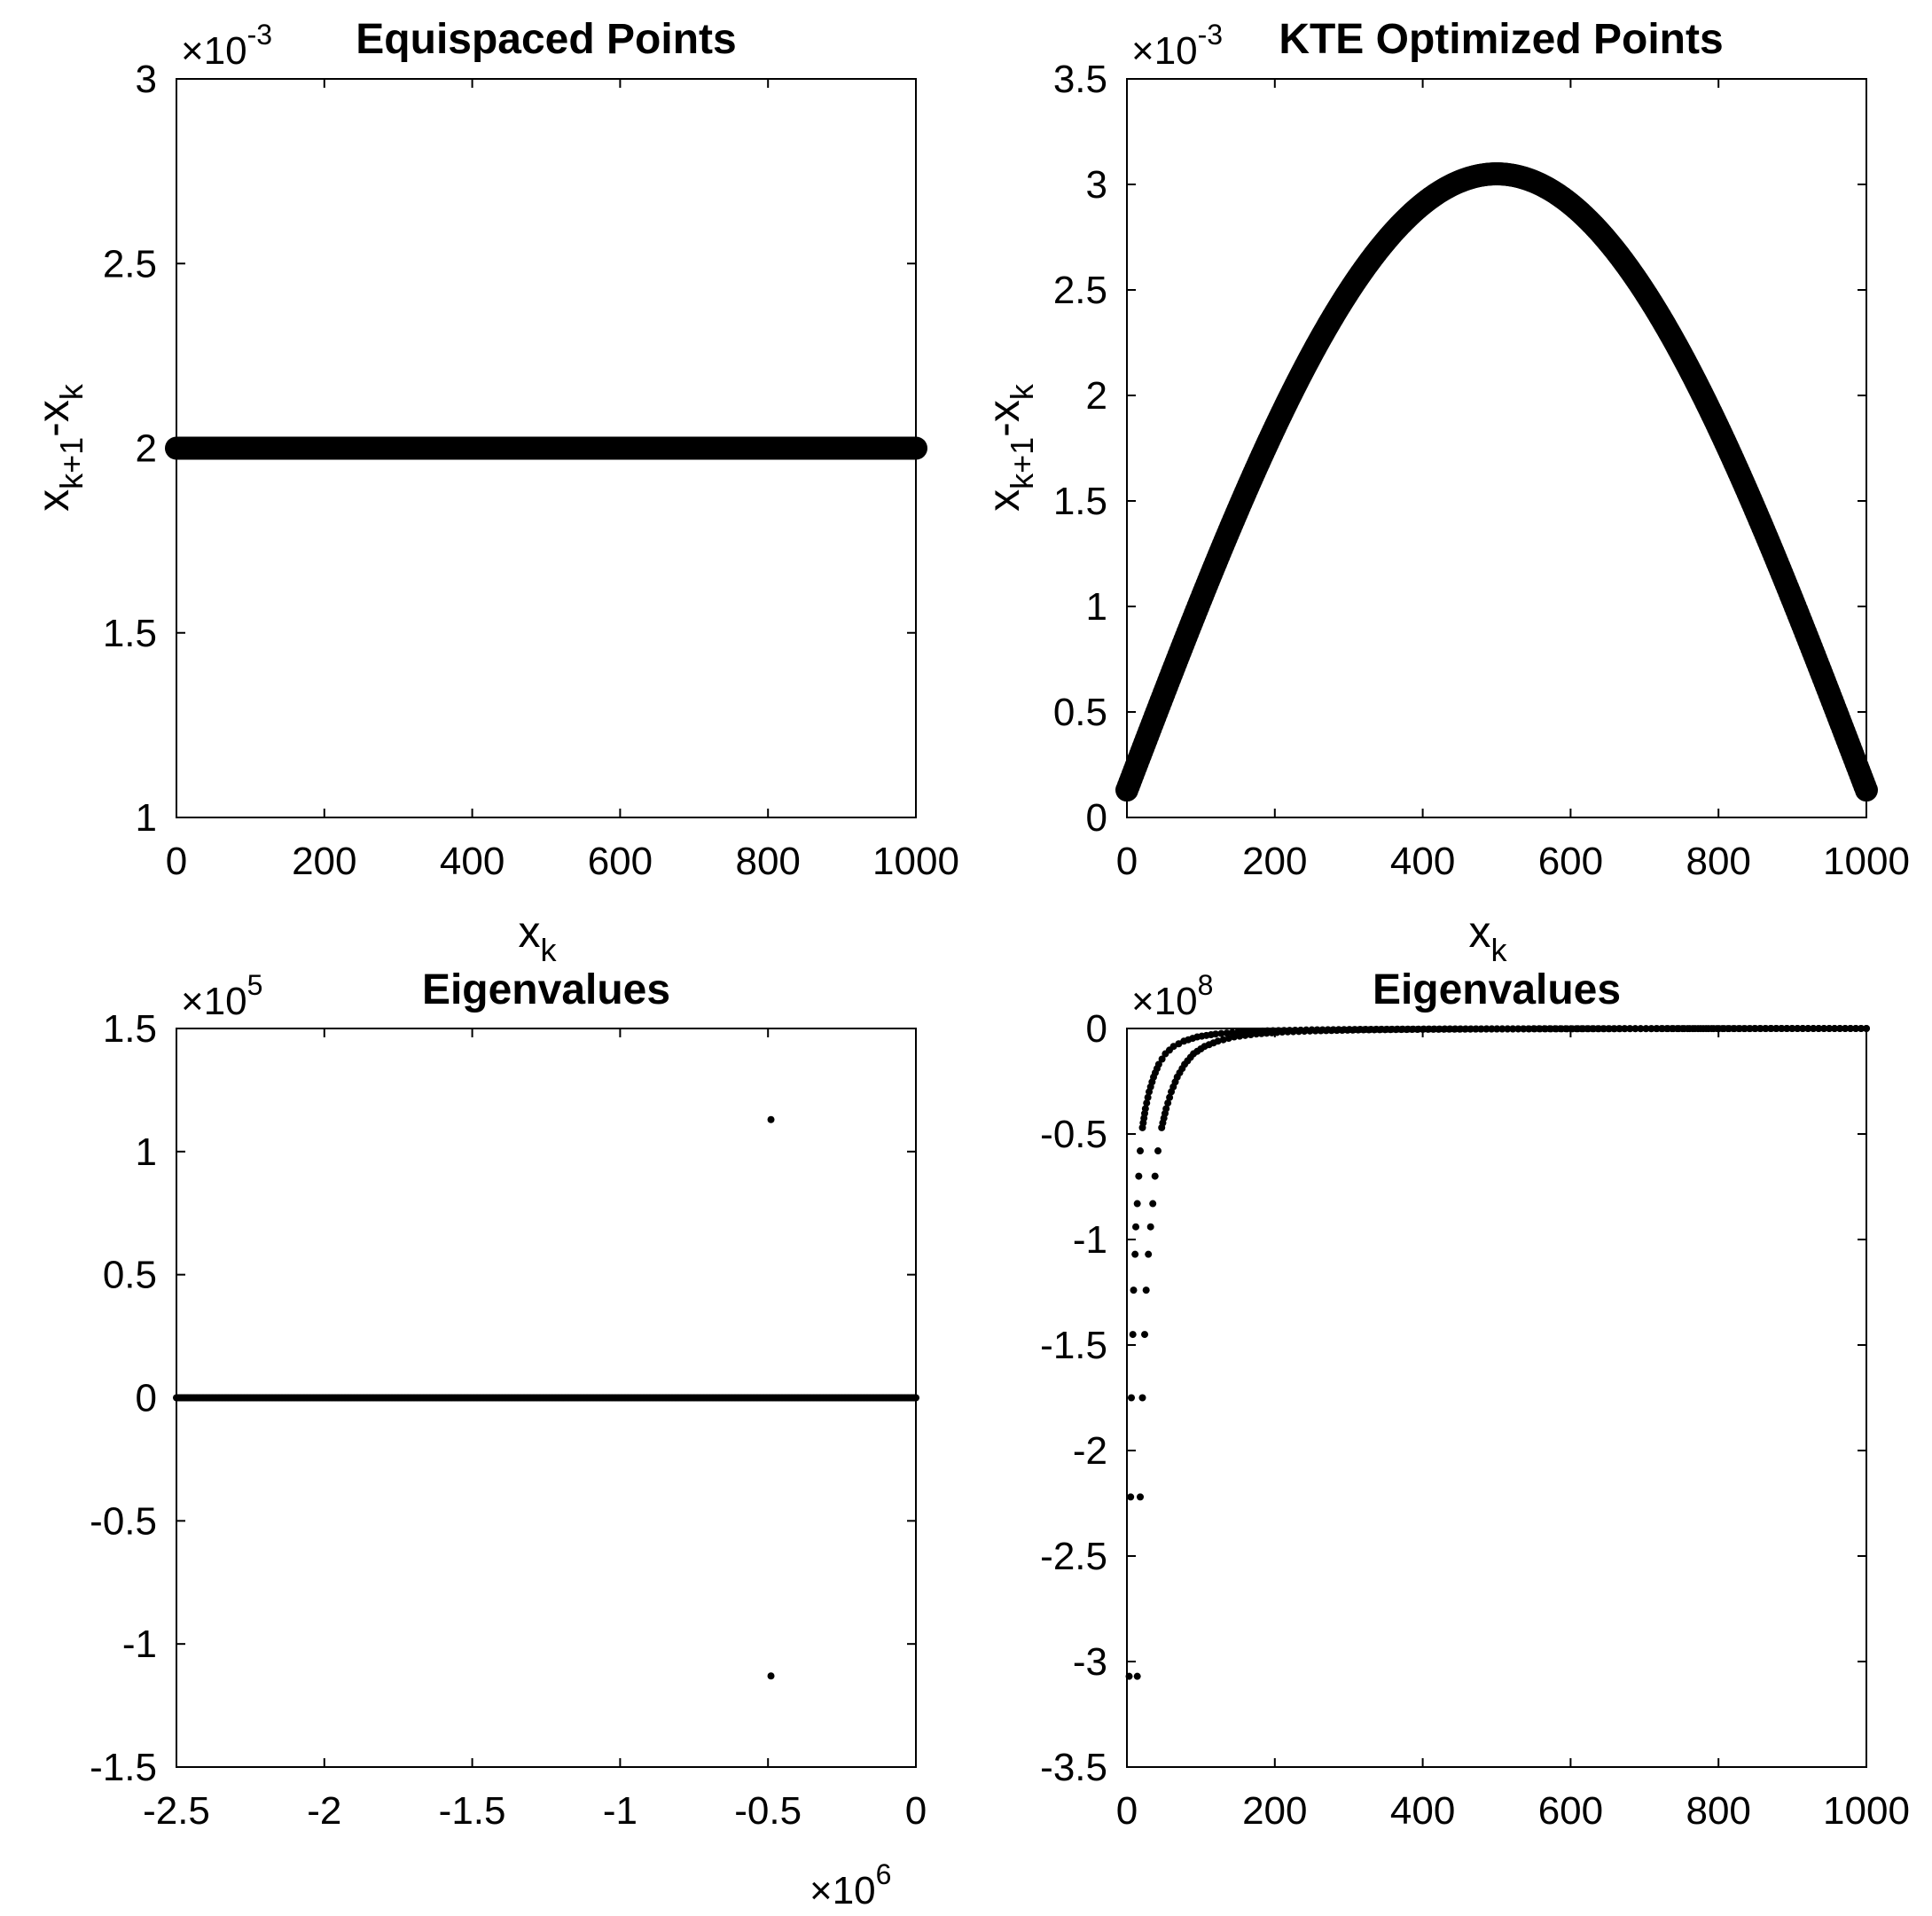 The width and height of the screenshot is (1932, 1916). What do you see at coordinates (1096, 185) in the screenshot?
I see `y-tick-label: 3` at bounding box center [1096, 185].